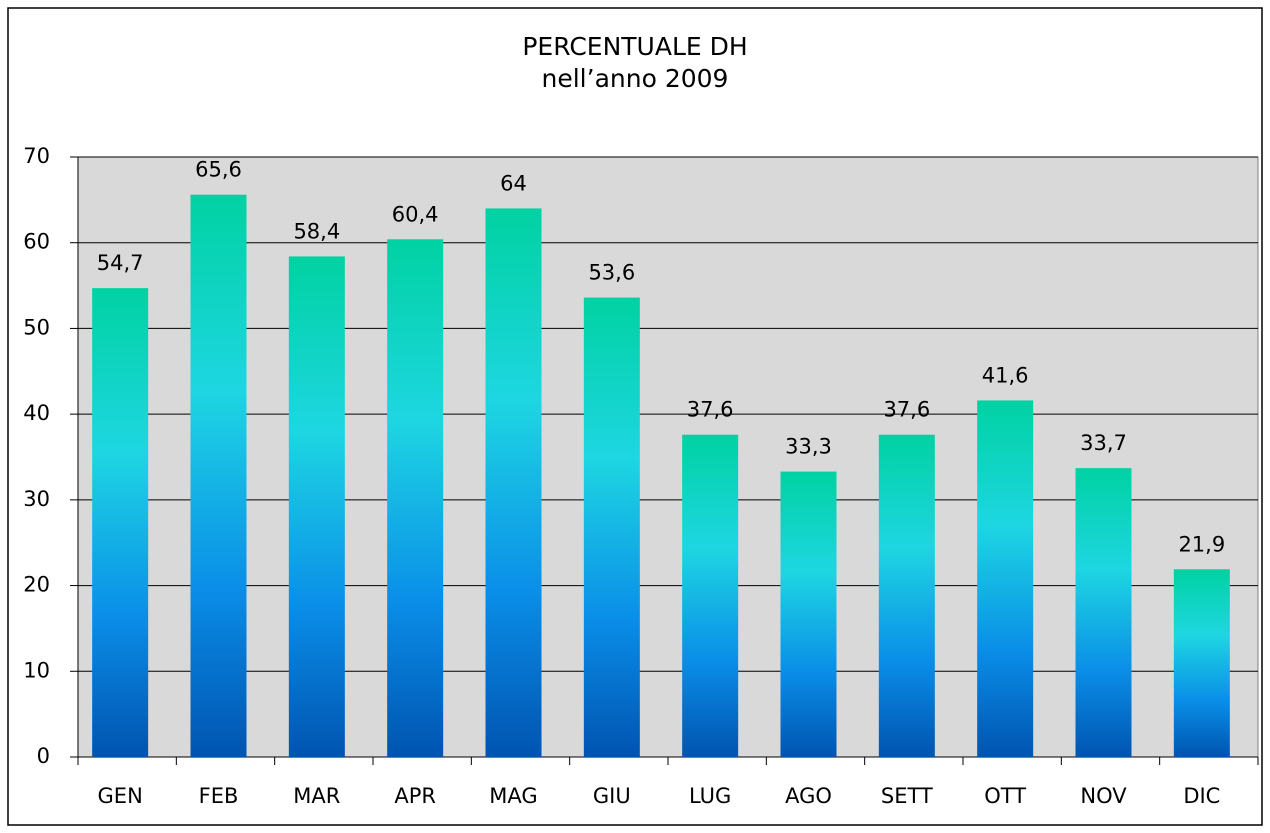 This screenshot has width=1270, height=833. I want to click on x-tick-label: FEB, so click(219, 796).